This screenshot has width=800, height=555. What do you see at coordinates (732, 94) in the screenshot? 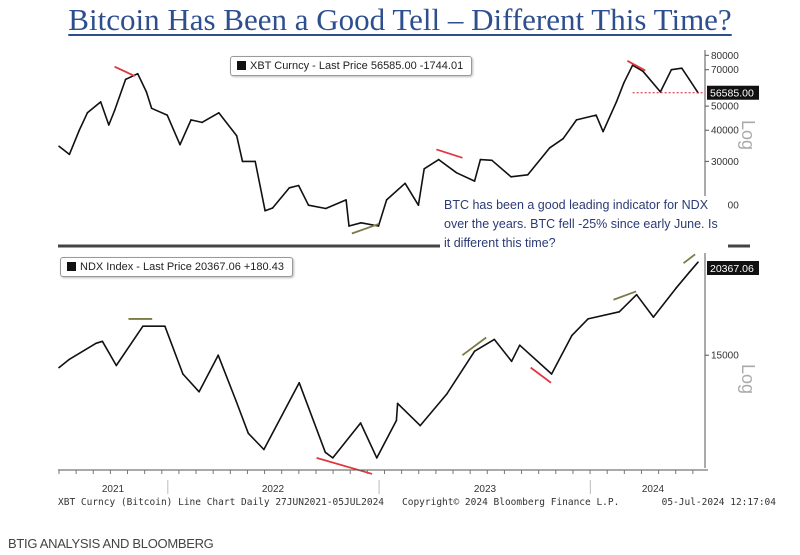
I see `last-price-label: 56585.00` at bounding box center [732, 94].